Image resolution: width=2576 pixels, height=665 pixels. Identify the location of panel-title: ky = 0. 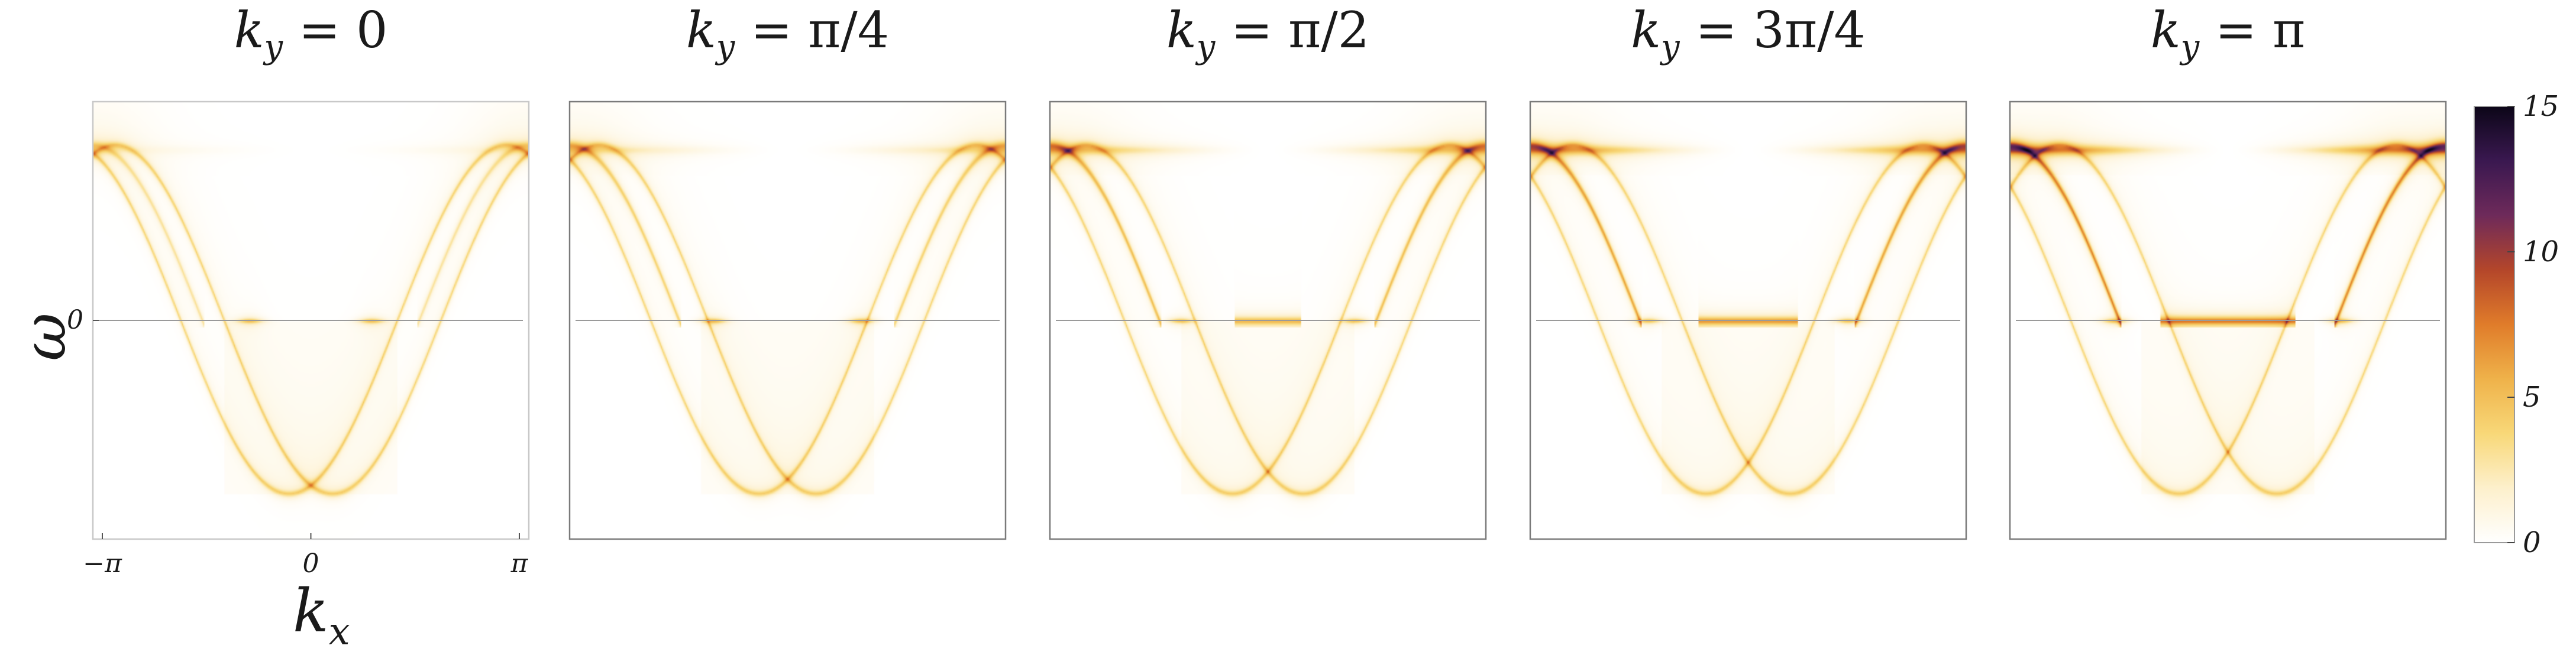
(311, 33).